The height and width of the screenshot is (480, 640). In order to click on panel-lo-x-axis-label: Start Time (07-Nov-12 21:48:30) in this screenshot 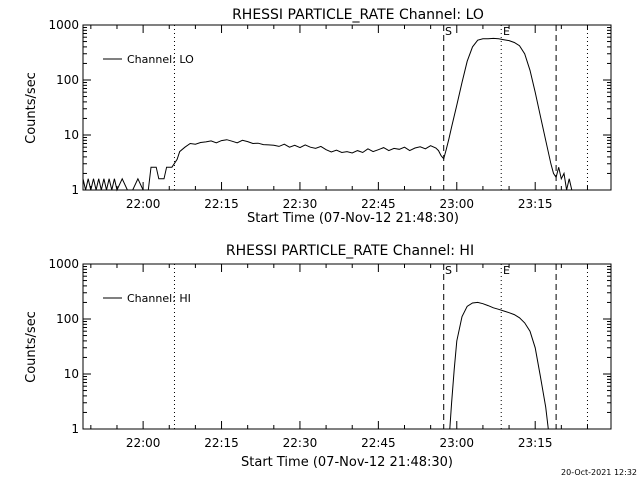, I will do `click(353, 218)`.